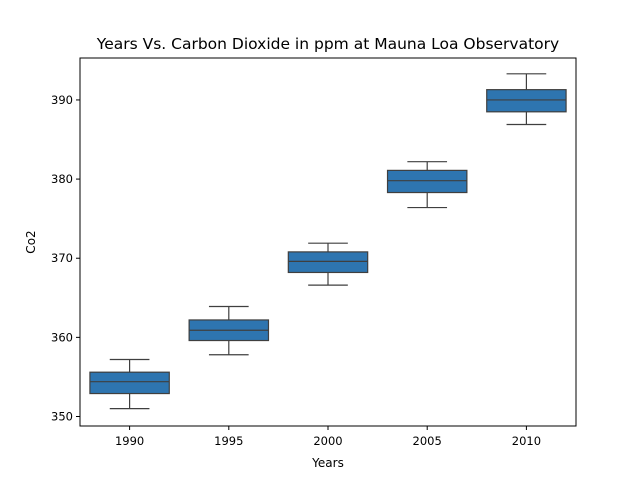 The width and height of the screenshot is (640, 480). I want to click on y-axis-ticks: 350 360 370 380 390, so click(65, 258).